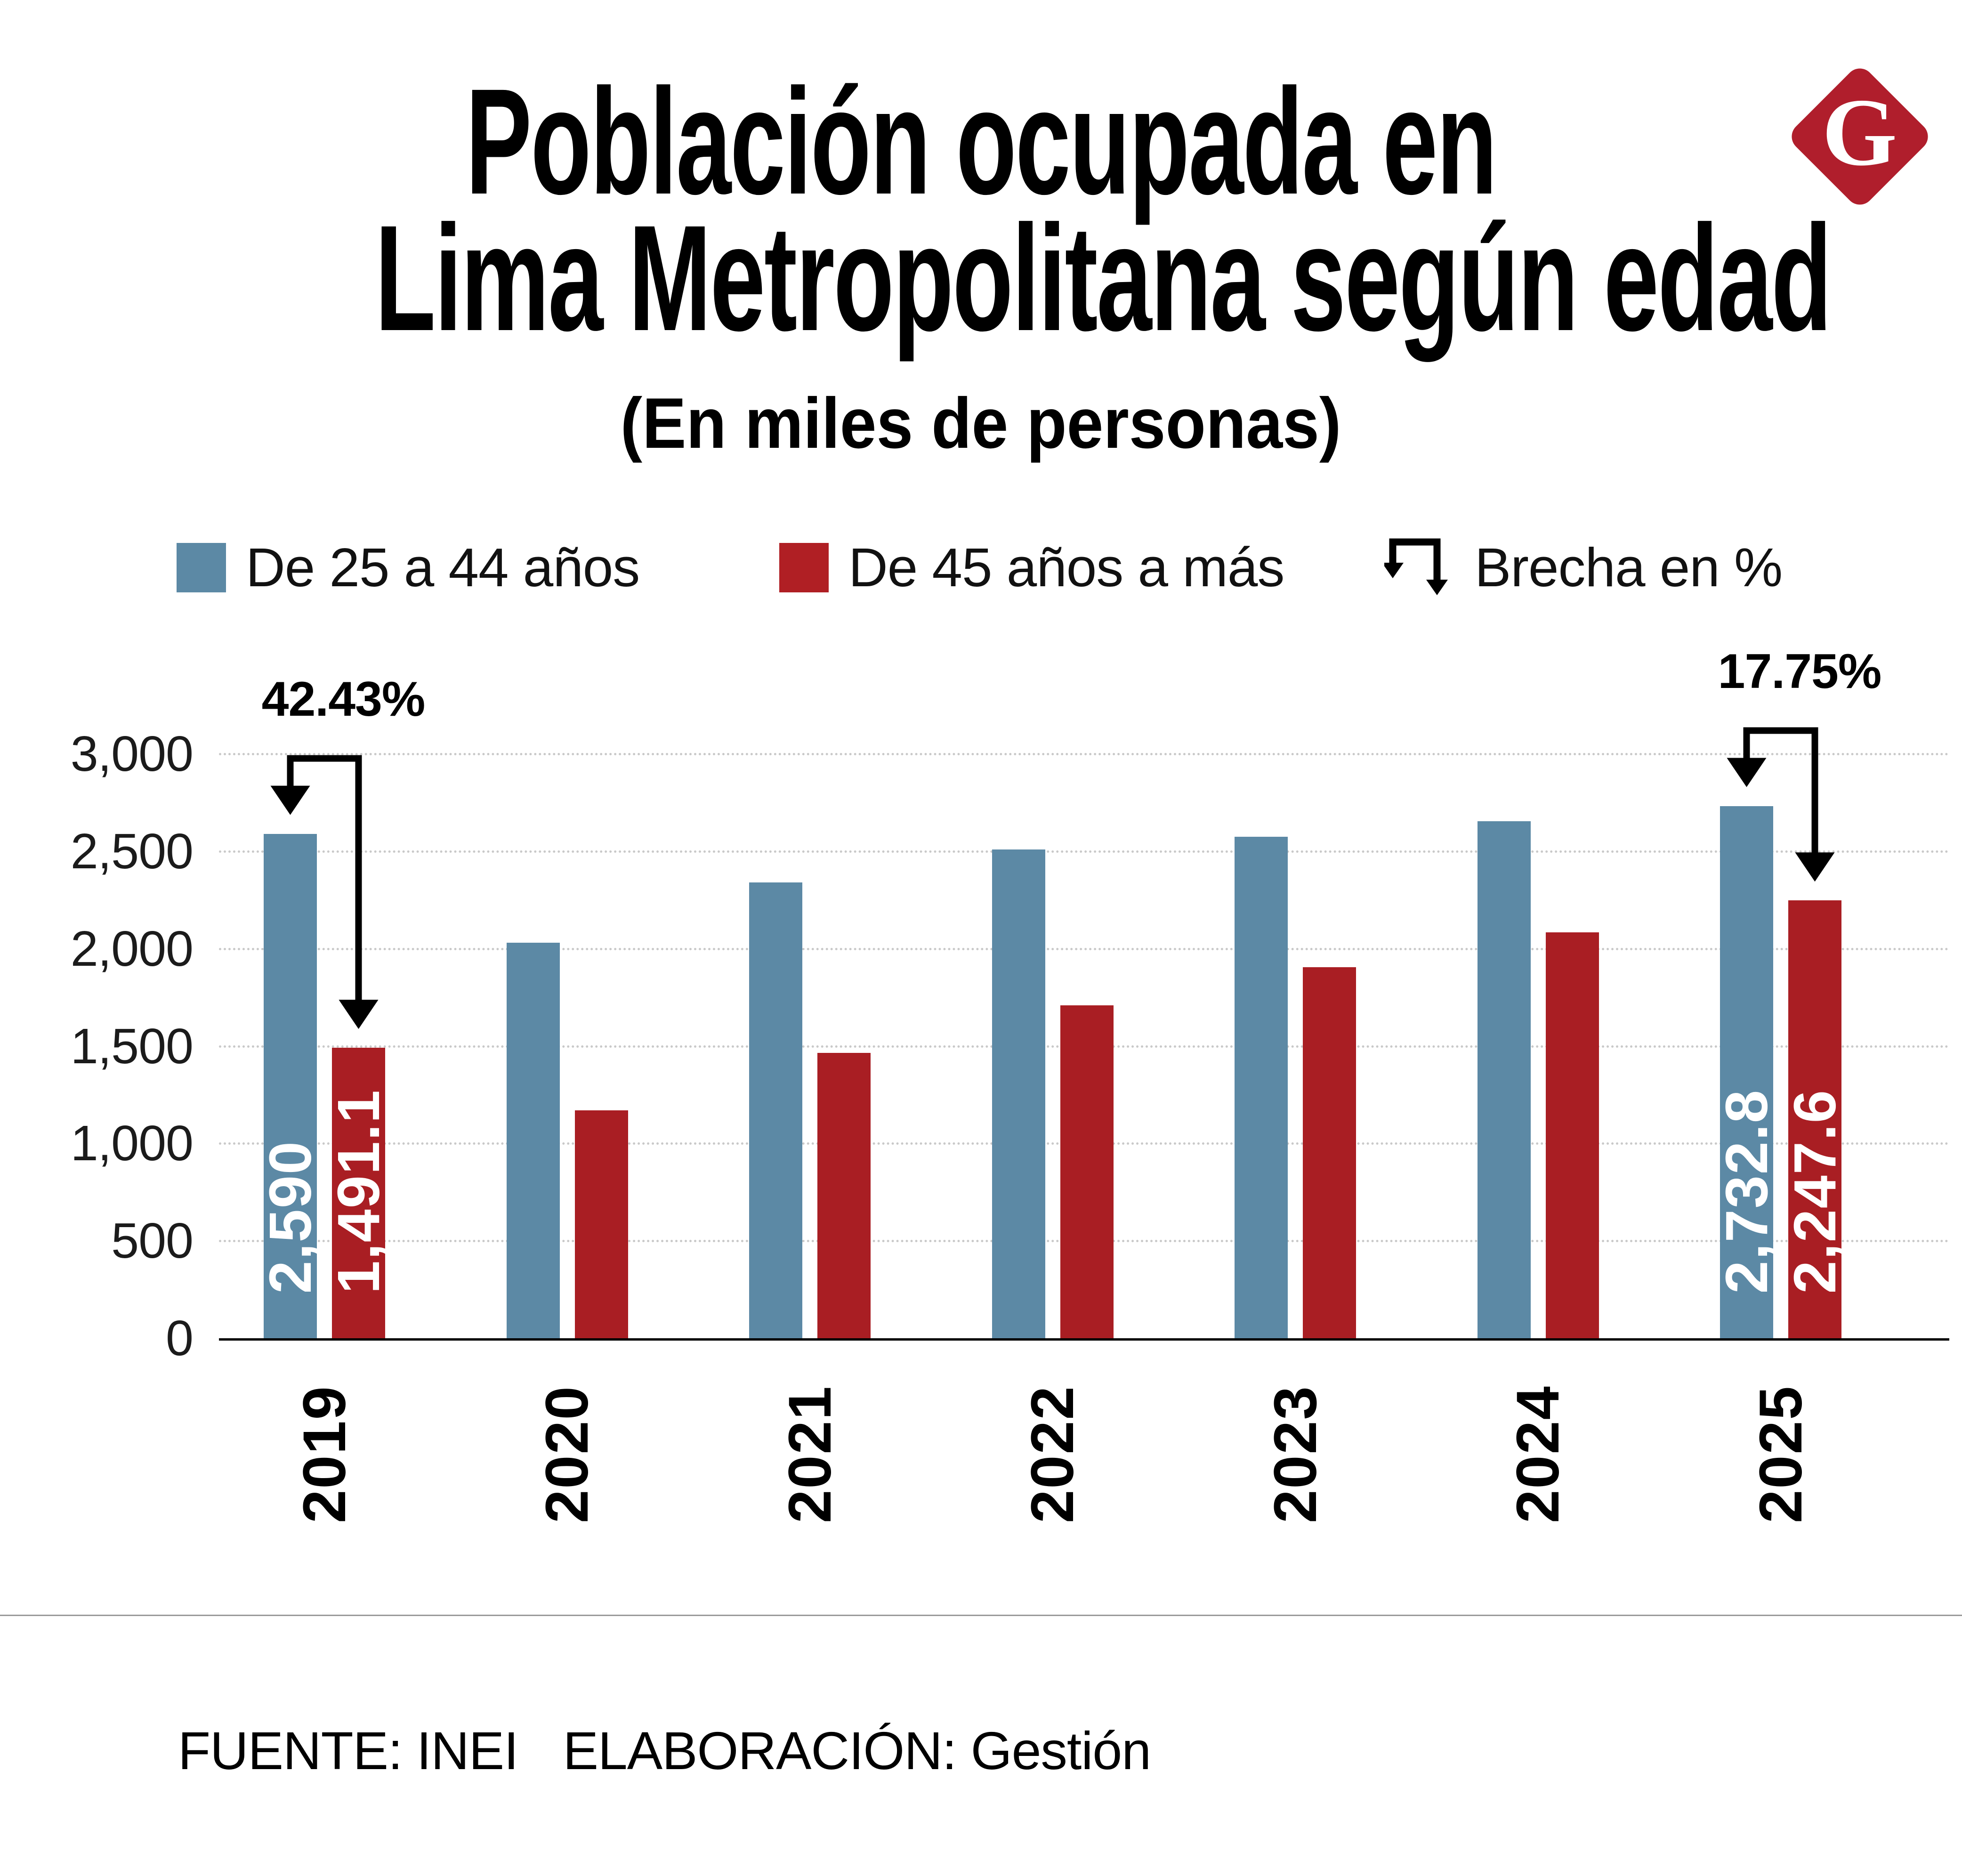  What do you see at coordinates (533, 1140) in the screenshot?
I see `bar-2020-blue` at bounding box center [533, 1140].